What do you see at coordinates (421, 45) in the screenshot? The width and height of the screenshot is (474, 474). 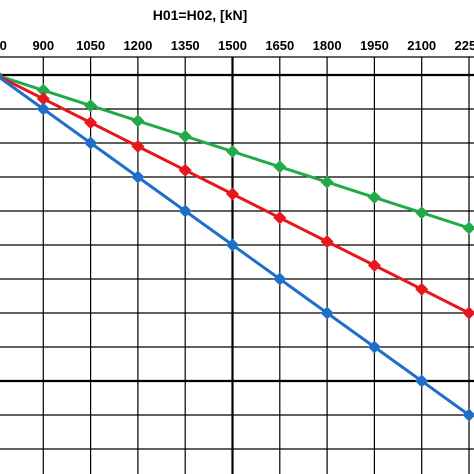 I see `x-tick-label: 2100` at bounding box center [421, 45].